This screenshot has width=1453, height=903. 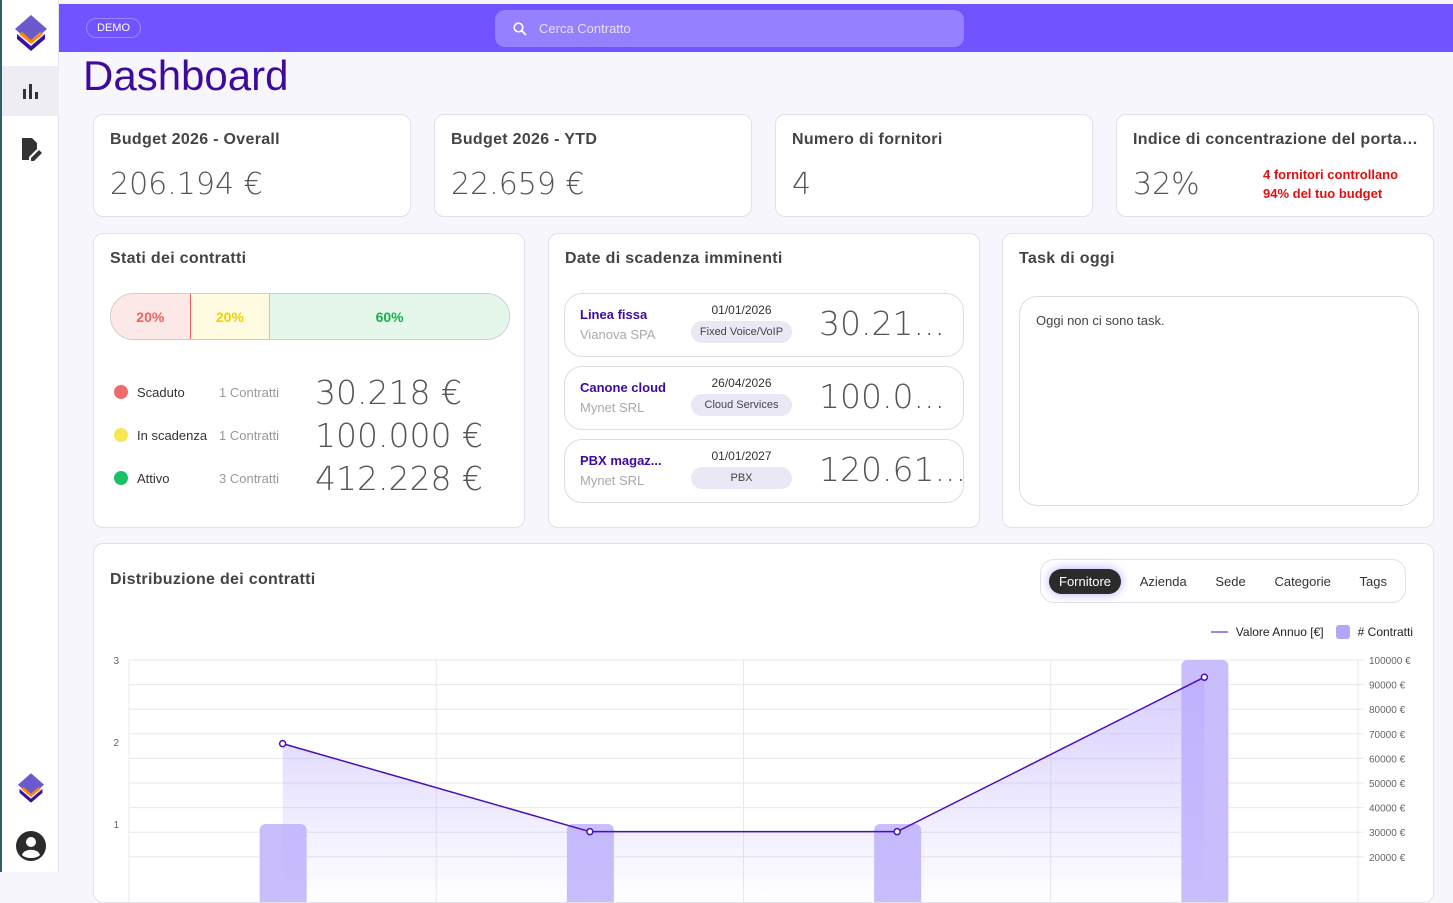 What do you see at coordinates (29, 436) in the screenshot?
I see `sidebar` at bounding box center [29, 436].